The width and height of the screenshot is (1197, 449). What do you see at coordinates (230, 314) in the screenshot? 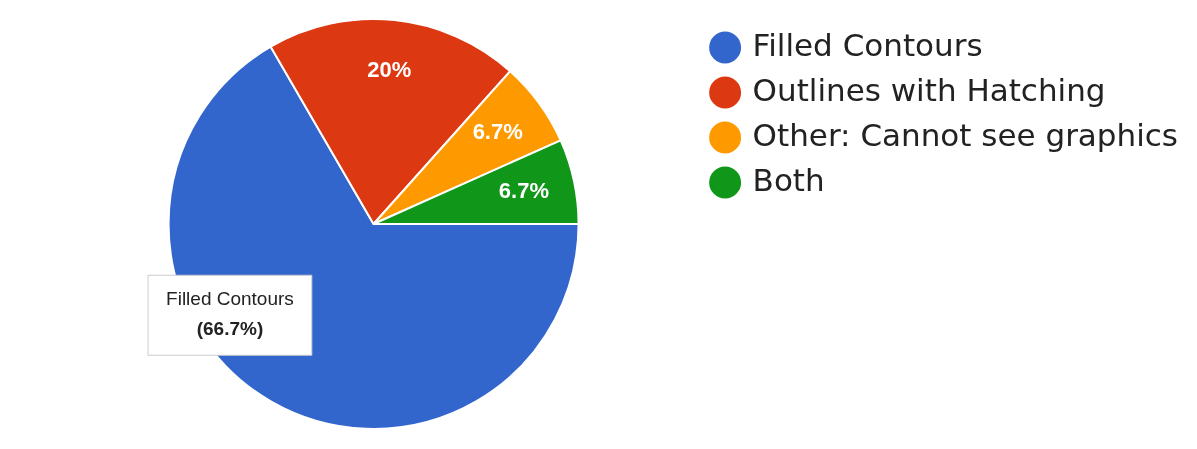
I see `text: Filled Contours (66.7%)` at bounding box center [230, 314].